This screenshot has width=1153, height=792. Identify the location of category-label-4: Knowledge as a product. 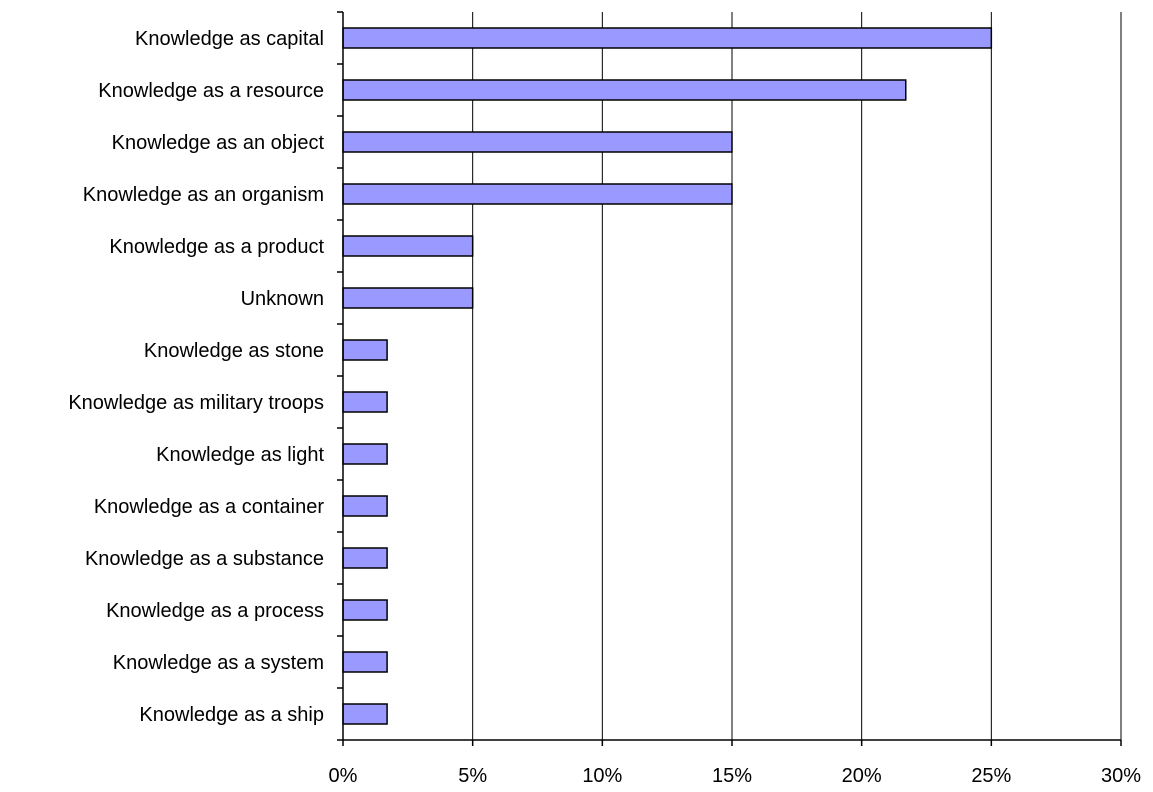
(216, 247).